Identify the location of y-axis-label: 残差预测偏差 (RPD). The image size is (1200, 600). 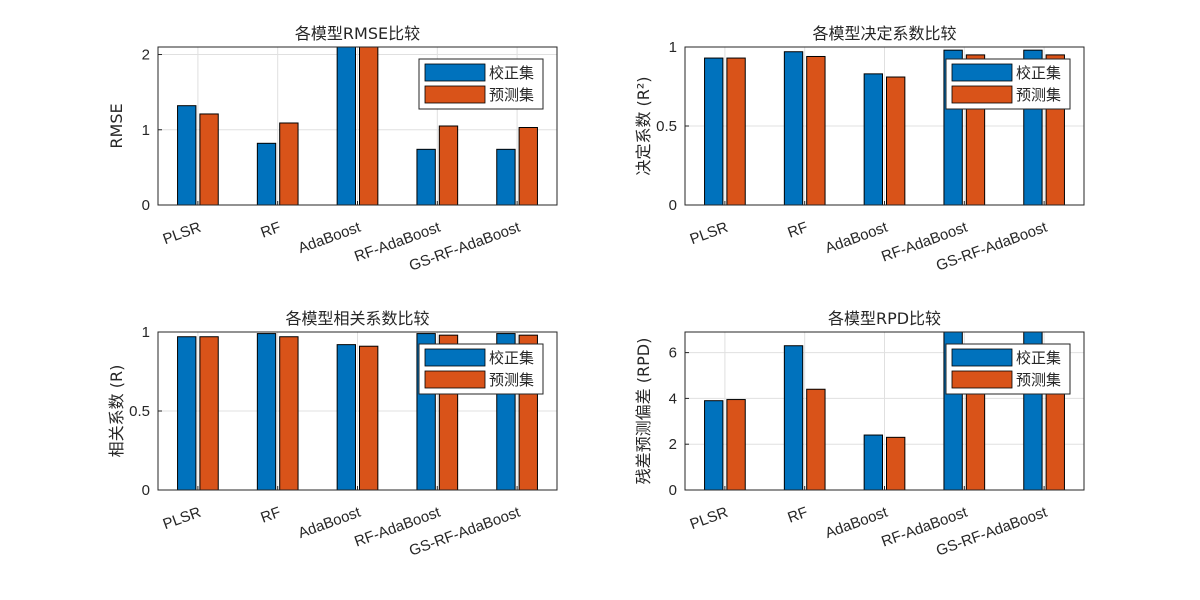
(643, 411).